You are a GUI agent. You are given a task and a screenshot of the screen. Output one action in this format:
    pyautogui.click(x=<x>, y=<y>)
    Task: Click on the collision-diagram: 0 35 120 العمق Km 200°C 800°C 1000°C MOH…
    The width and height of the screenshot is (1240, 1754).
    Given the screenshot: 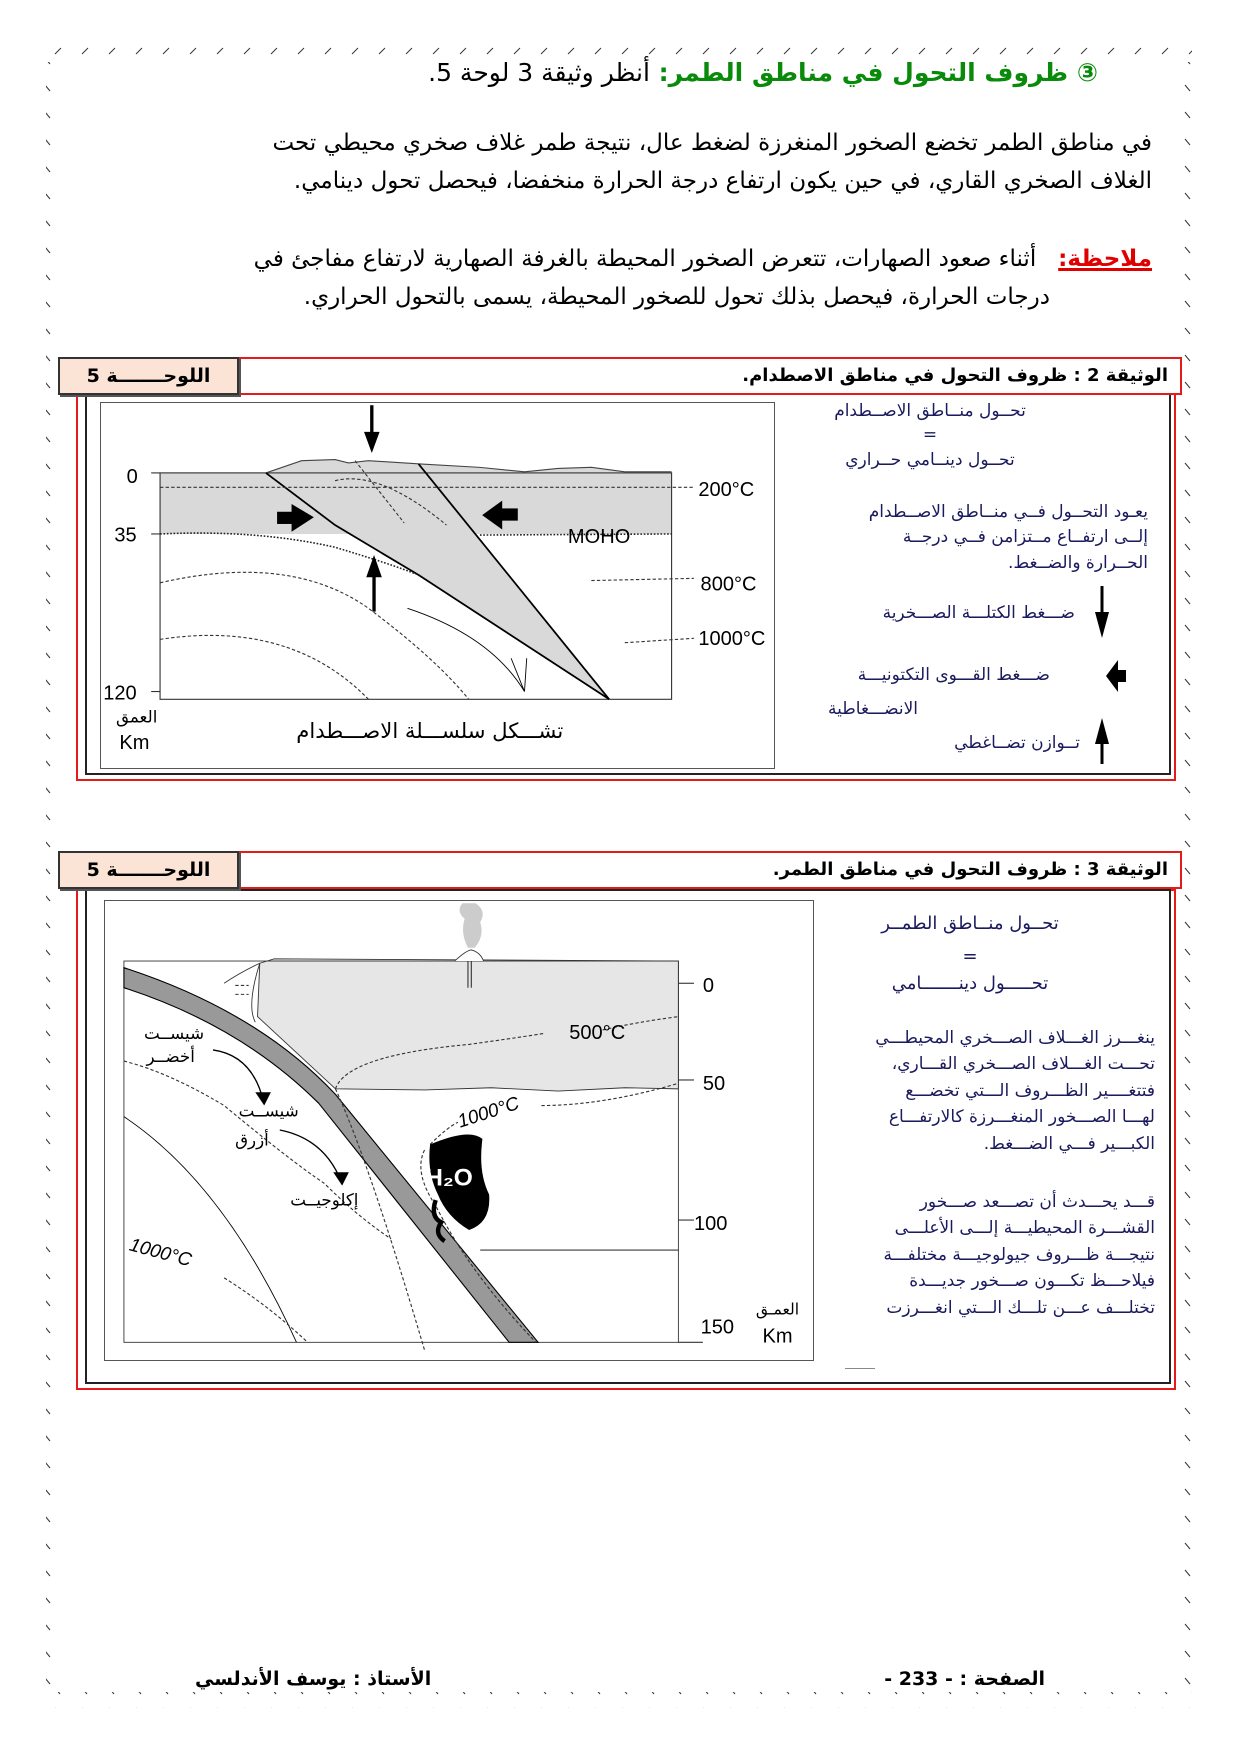 What is the action you would take?
    pyautogui.click(x=437, y=585)
    